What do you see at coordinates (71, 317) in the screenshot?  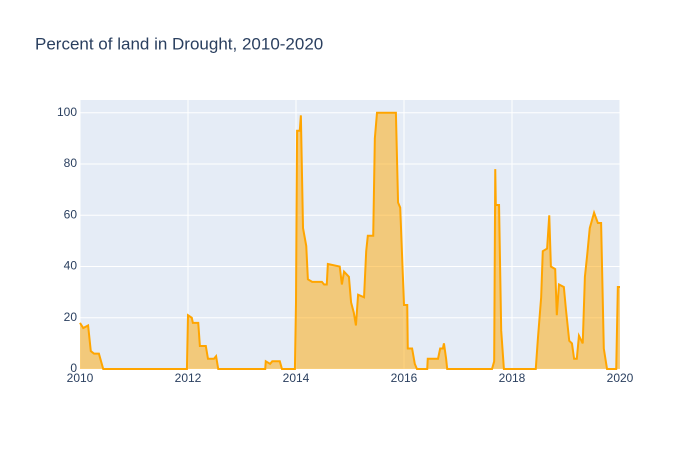 I see `y-tick-label: 20` at bounding box center [71, 317].